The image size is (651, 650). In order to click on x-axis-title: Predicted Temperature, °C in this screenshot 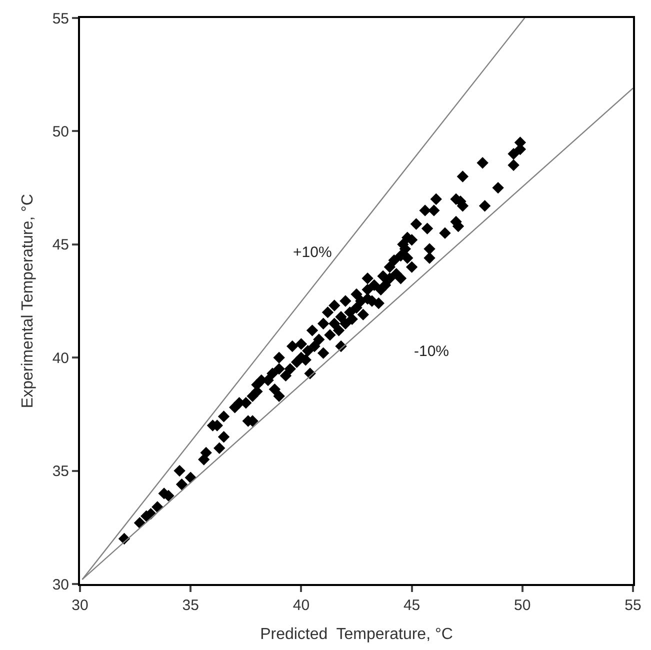, I will do `click(356, 635)`.